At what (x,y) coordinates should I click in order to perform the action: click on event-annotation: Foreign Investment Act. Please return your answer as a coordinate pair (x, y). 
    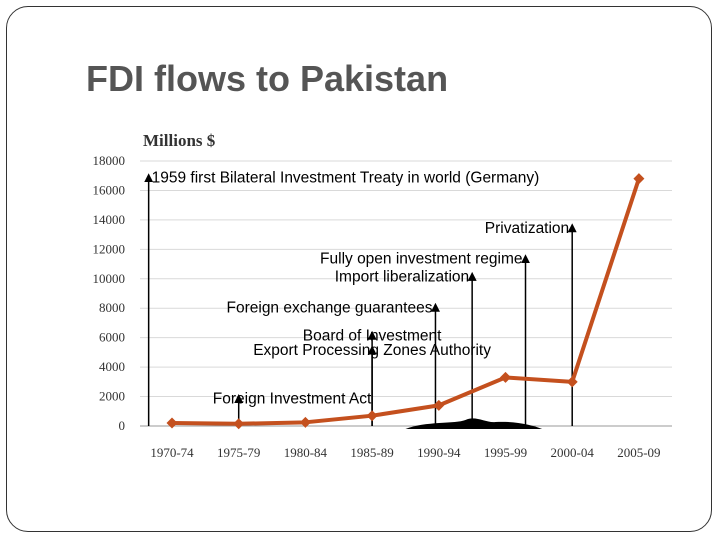
    Looking at the image, I should click on (292, 399).